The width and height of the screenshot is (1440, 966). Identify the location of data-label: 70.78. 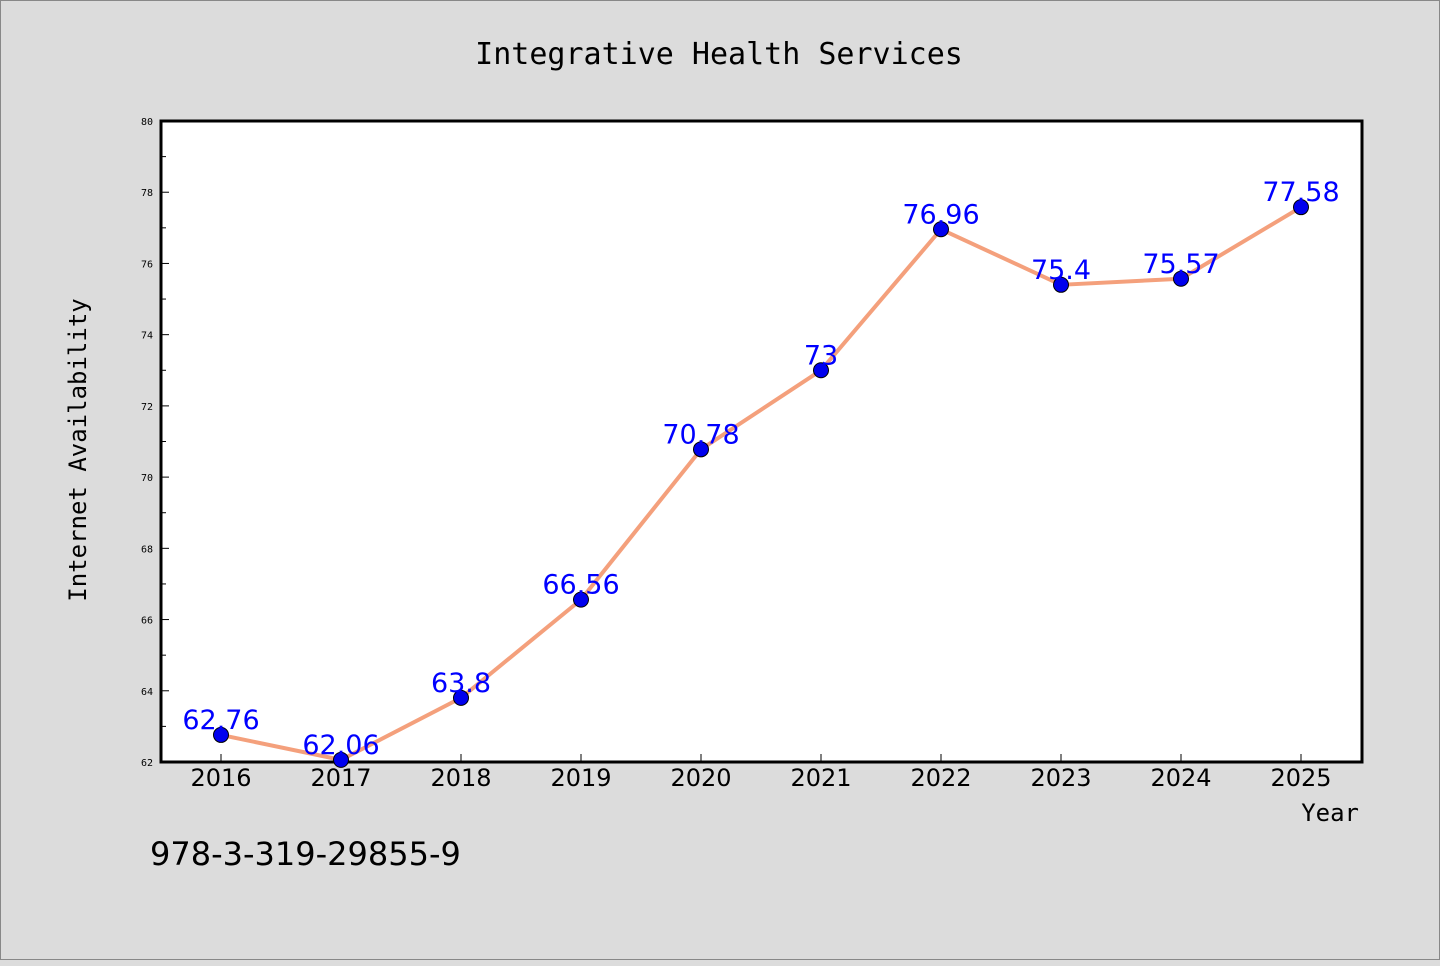
(700, 434).